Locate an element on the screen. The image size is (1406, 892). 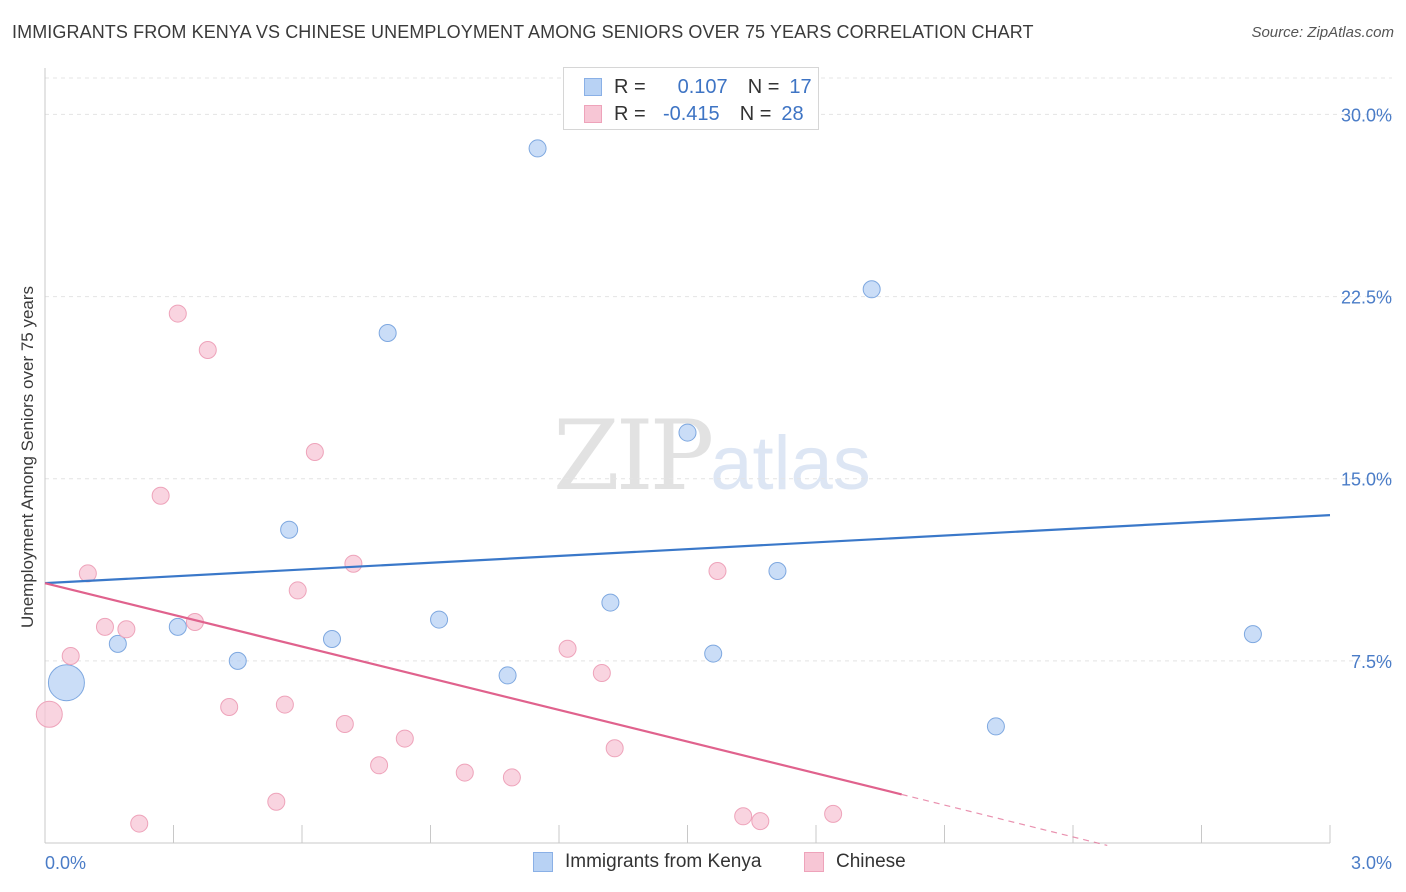
series-swatch-kenya is located at coordinates (543, 862).